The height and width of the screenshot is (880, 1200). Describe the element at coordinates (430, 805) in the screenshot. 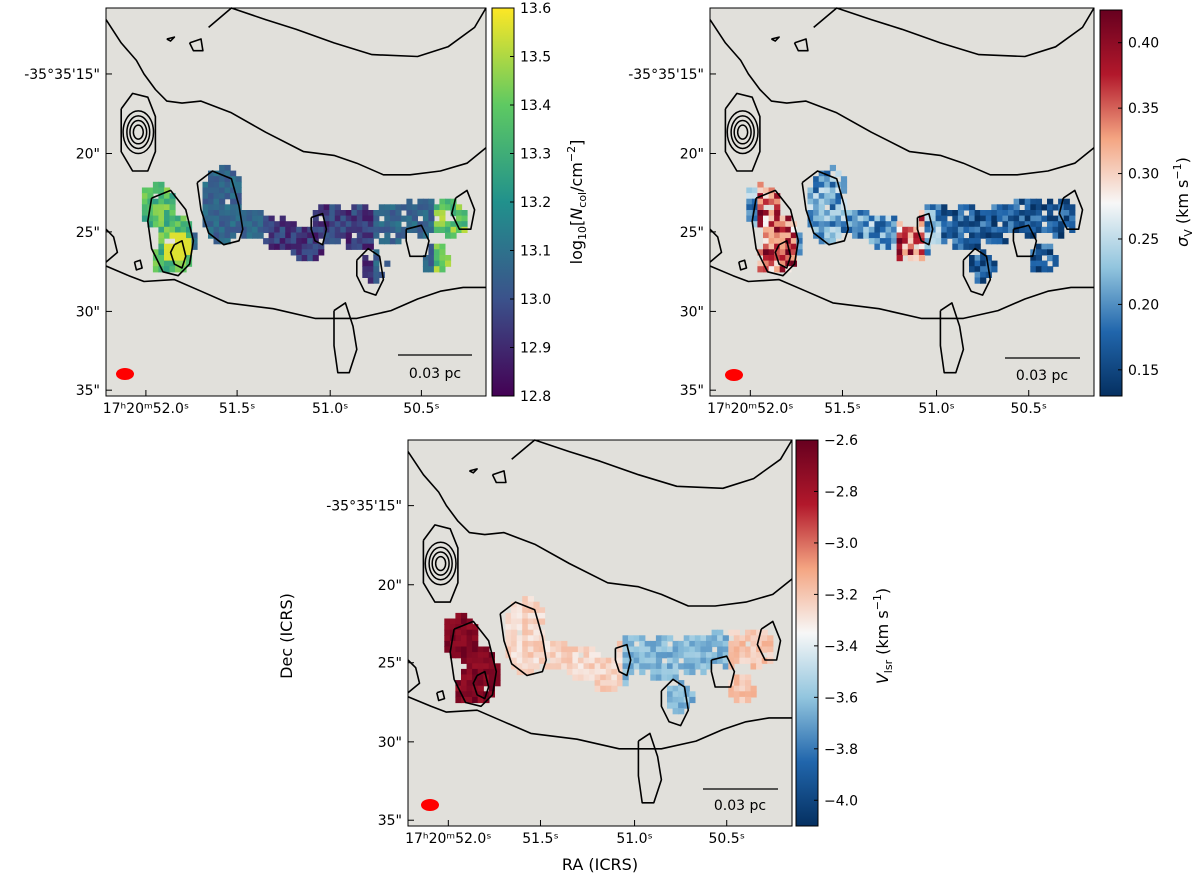

I see `beam-ellipse` at that location.